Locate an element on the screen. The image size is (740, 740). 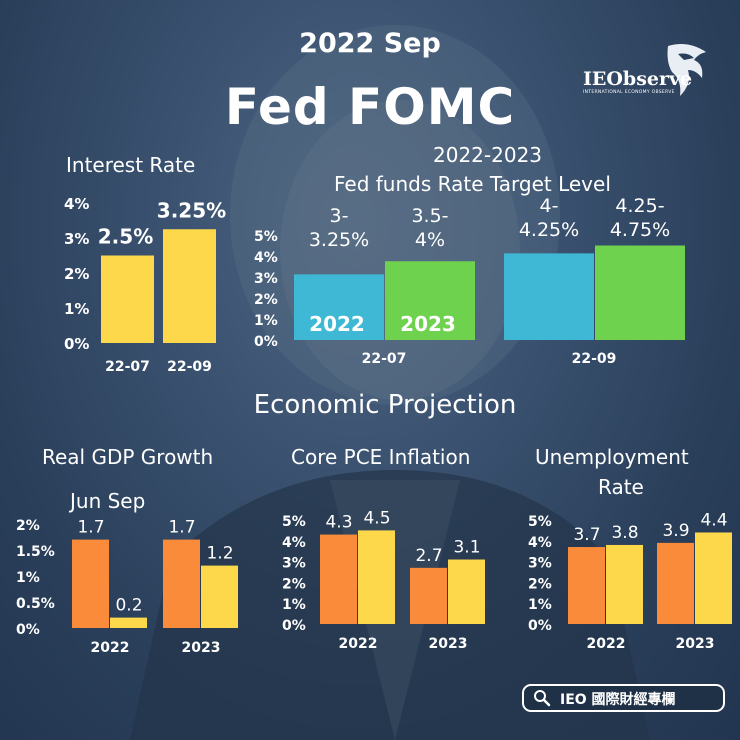
unemployment-ytick: 5% is located at coordinates (540, 522).